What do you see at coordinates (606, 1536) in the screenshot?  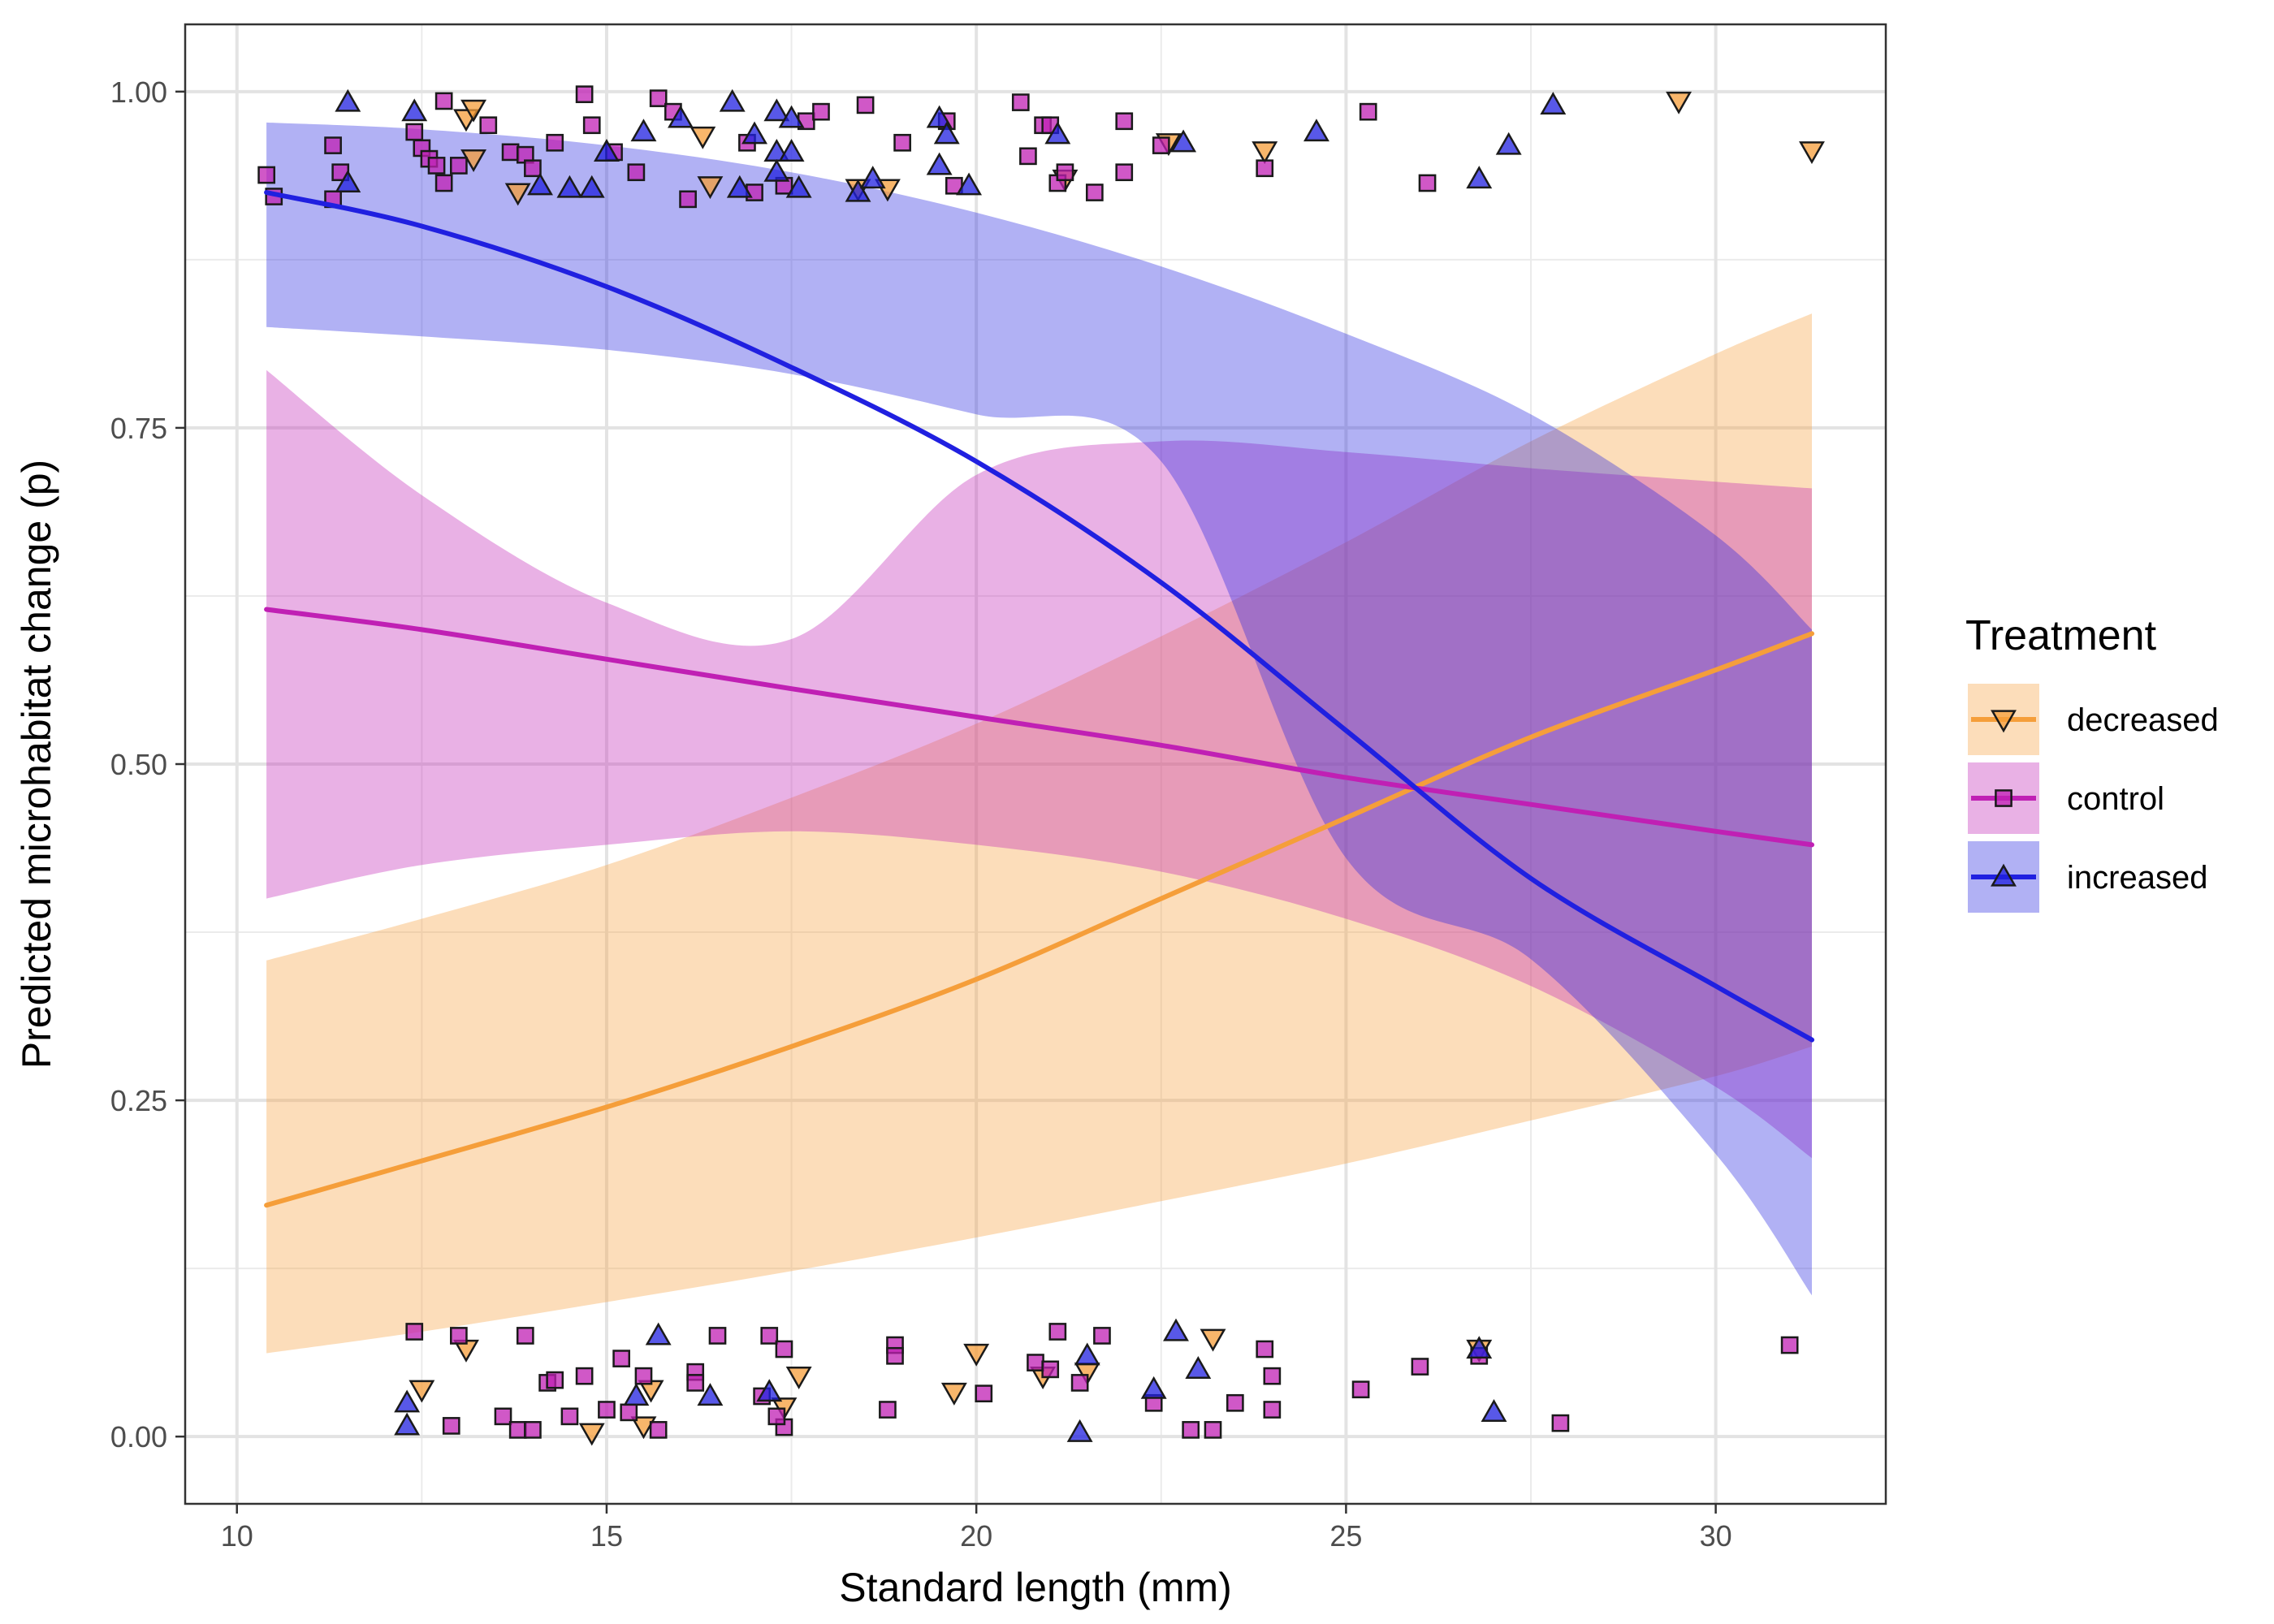 I see `x-tick-label: 15` at bounding box center [606, 1536].